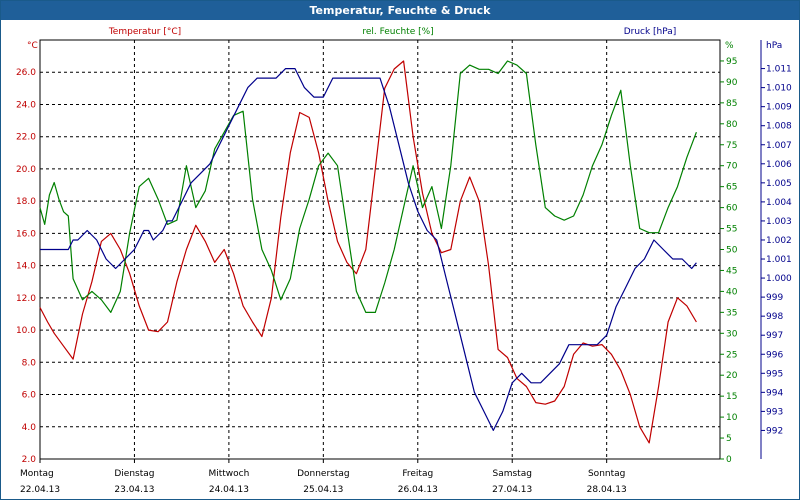 Image resolution: width=800 pixels, height=500 pixels. What do you see at coordinates (779, 184) in the screenshot?
I see `pressure-tick-label: 1.005` at bounding box center [779, 184].